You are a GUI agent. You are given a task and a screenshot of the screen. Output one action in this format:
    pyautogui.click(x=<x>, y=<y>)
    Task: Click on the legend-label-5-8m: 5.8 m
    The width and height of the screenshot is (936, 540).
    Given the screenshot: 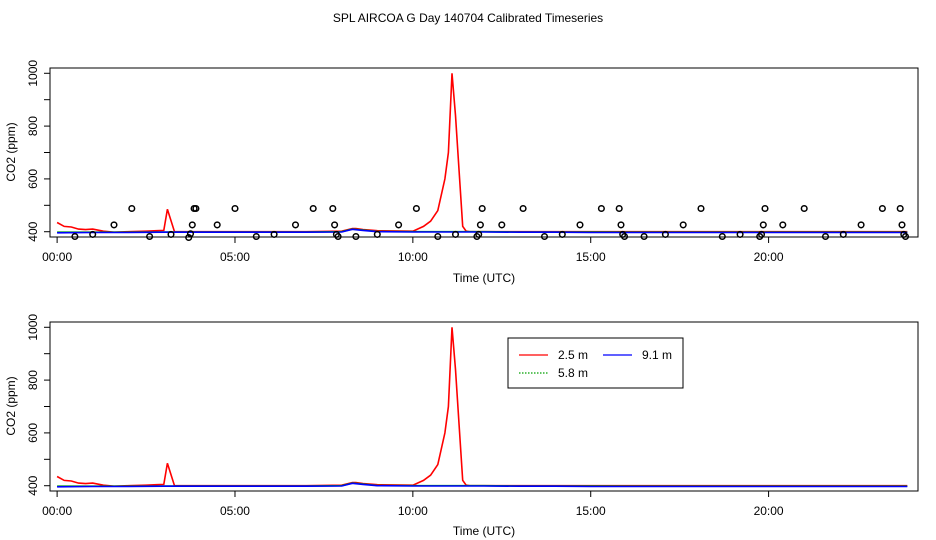 What is the action you would take?
    pyautogui.click(x=573, y=373)
    